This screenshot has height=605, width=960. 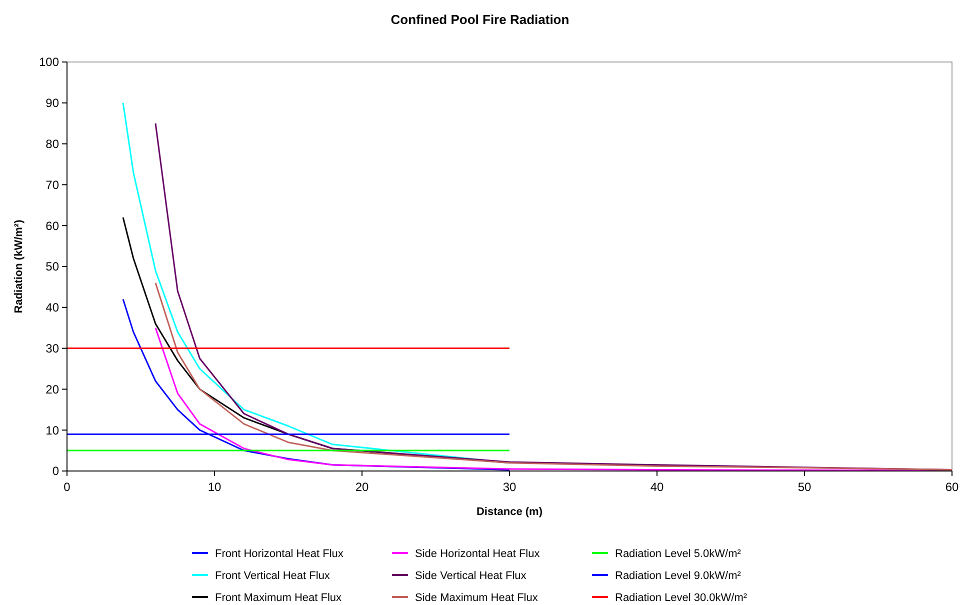 What do you see at coordinates (67, 487) in the screenshot?
I see `x-tick-label: 0` at bounding box center [67, 487].